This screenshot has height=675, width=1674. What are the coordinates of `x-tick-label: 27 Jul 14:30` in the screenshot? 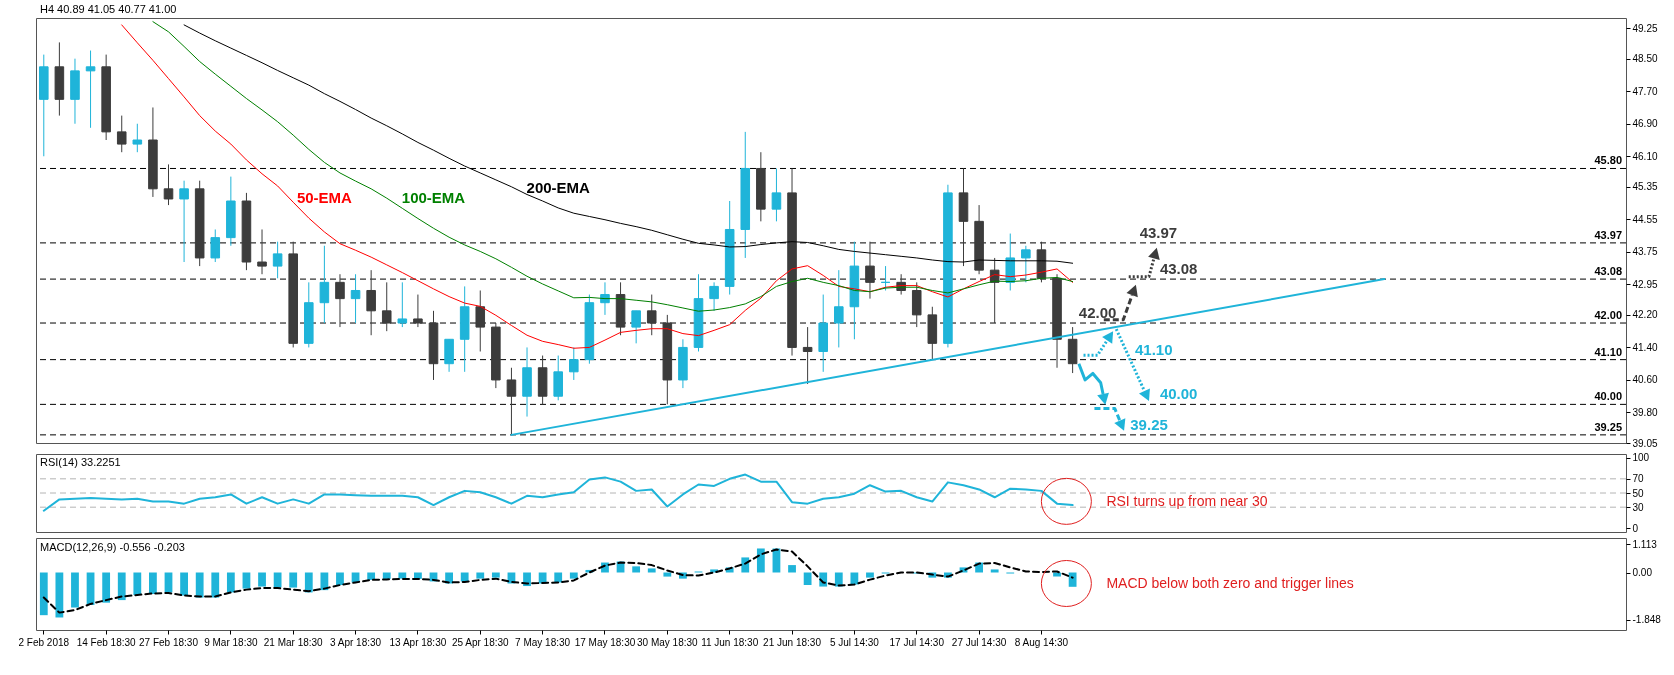 It's located at (979, 642).